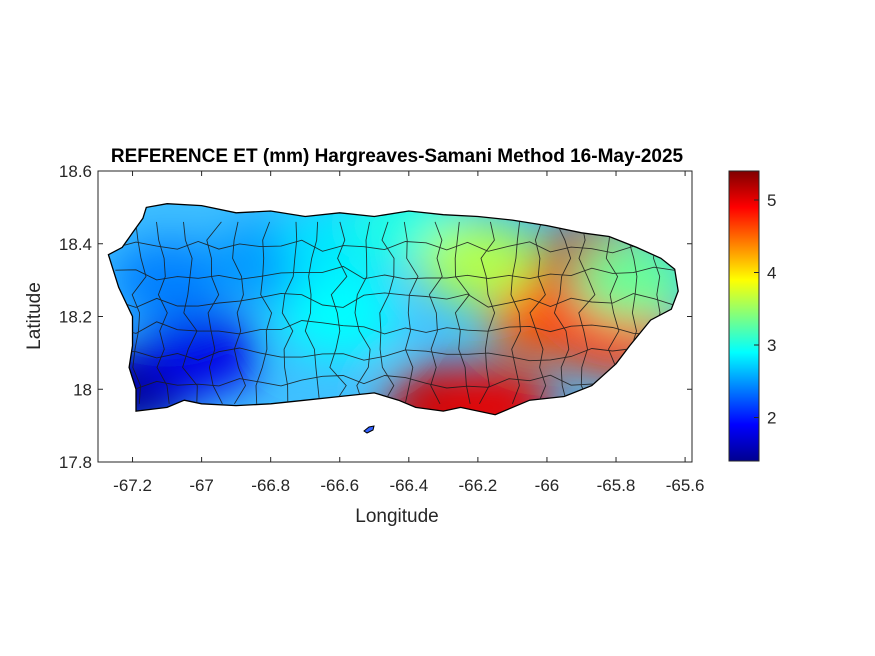 Image resolution: width=875 pixels, height=656 pixels. What do you see at coordinates (34, 316) in the screenshot?
I see `y-axis-label: Latitude` at bounding box center [34, 316].